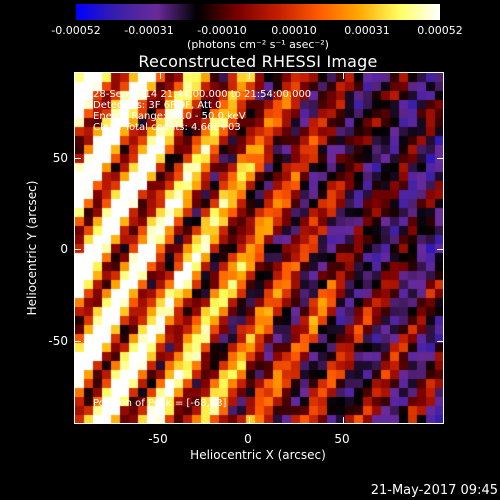  I want to click on footer-timestamp: 21-May-2017 09:45, so click(434, 490).